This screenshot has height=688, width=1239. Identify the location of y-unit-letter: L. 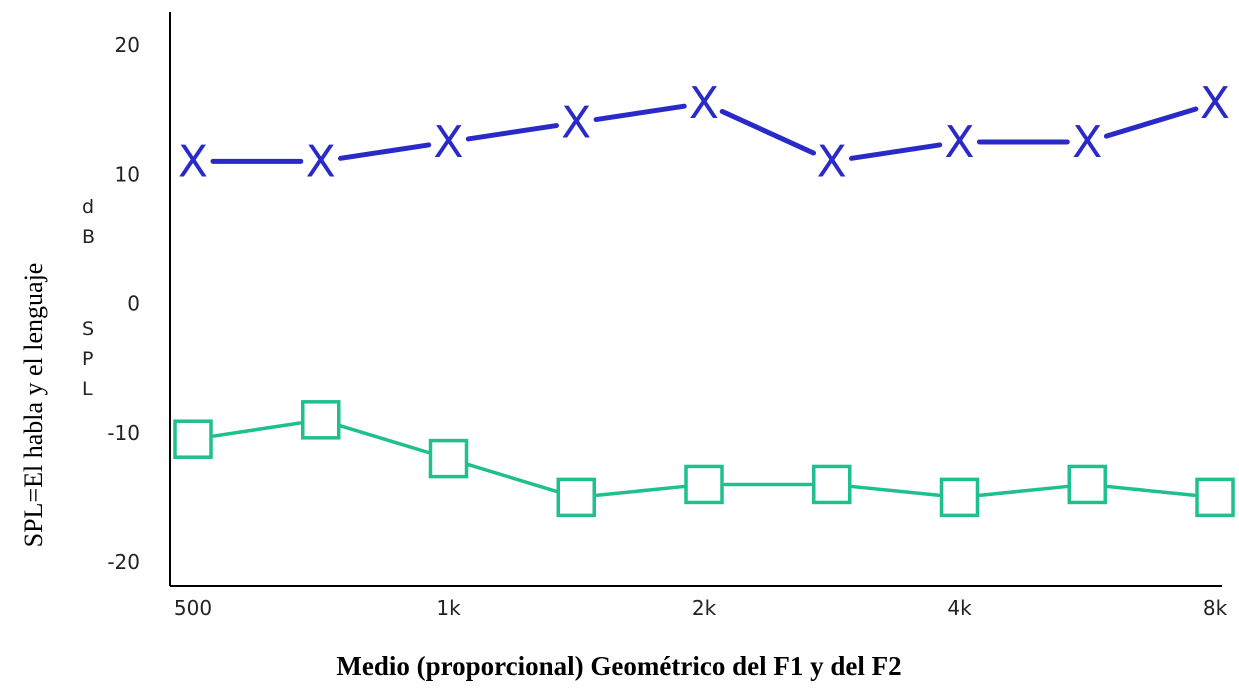
(87, 389).